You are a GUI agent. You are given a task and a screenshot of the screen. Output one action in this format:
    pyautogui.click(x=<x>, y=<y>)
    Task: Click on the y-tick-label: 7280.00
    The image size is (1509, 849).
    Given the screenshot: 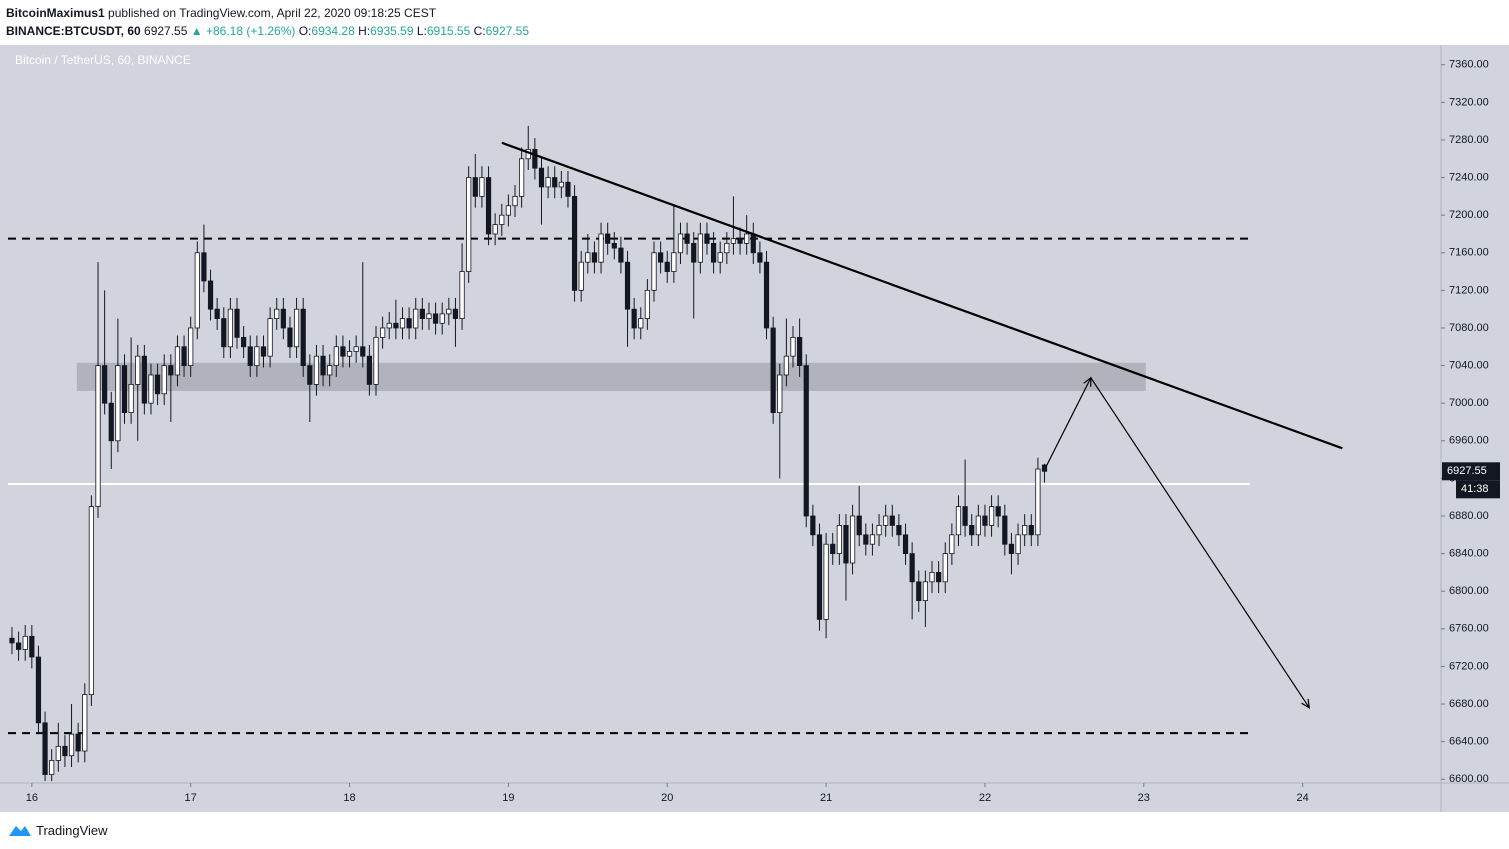 What is the action you would take?
    pyautogui.click(x=1469, y=140)
    